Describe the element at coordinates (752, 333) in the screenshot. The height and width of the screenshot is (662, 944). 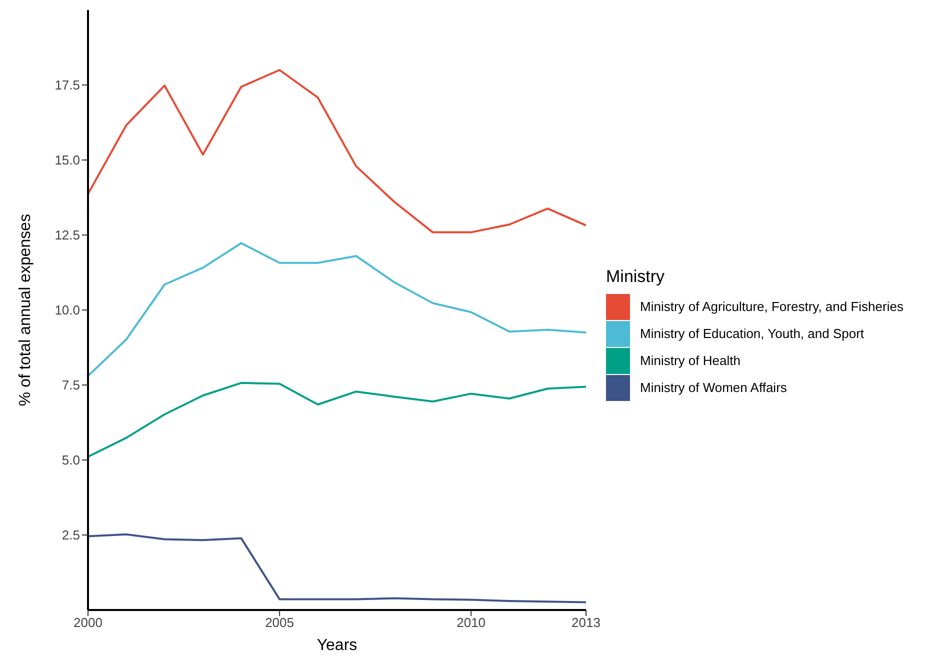
I see `legend-label: Ministry of Education, Youth, and Sport` at that location.